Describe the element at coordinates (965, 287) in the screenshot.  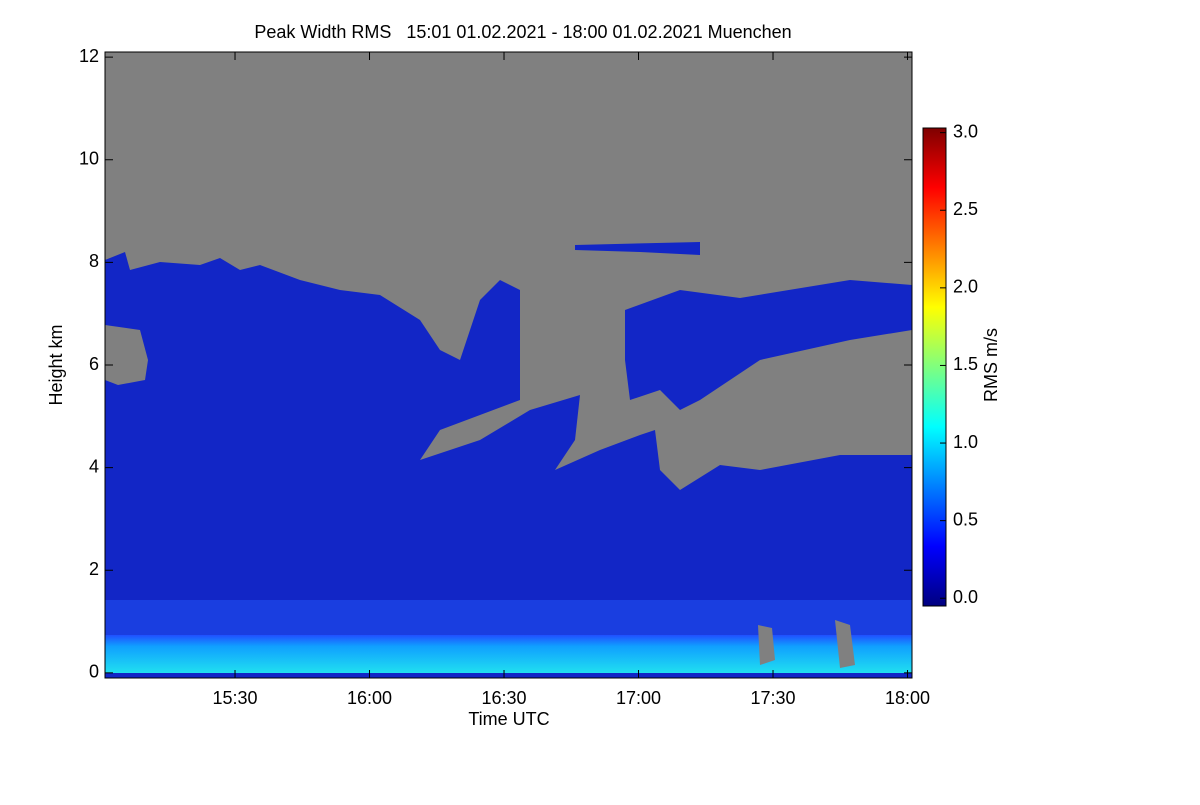
I see `colorbar-tick-label: 2.0` at that location.